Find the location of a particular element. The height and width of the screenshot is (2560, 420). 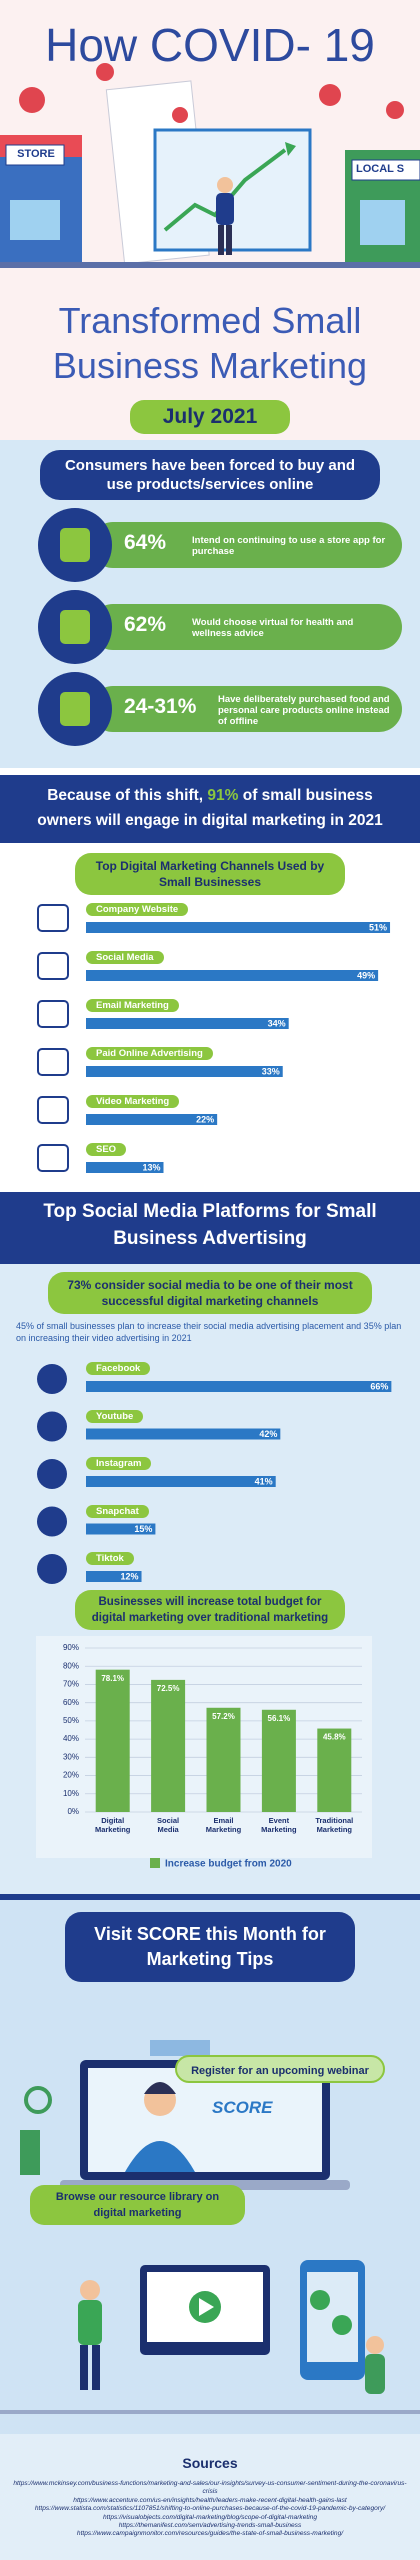

value-label: 66% is located at coordinates (379, 1386).